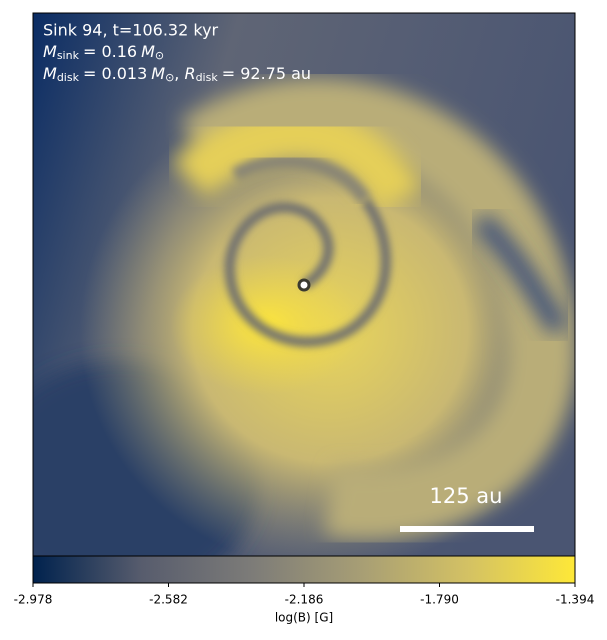 The image size is (607, 640). What do you see at coordinates (304, 600) in the screenshot?
I see `x-tick-label: -2.186` at bounding box center [304, 600].